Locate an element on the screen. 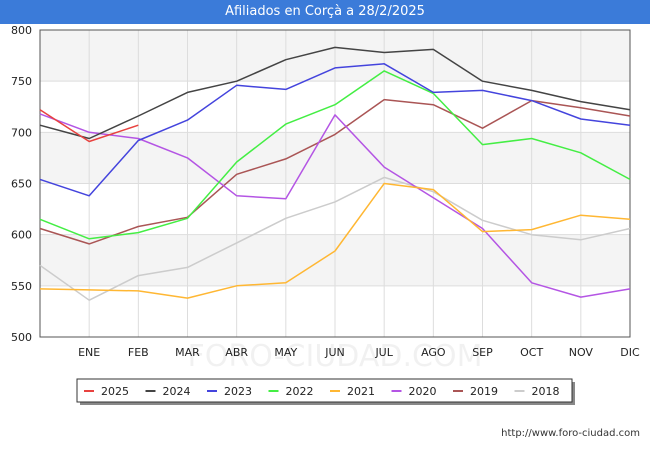  watermark: FORO-CIUDAD.COM is located at coordinates (335, 356).